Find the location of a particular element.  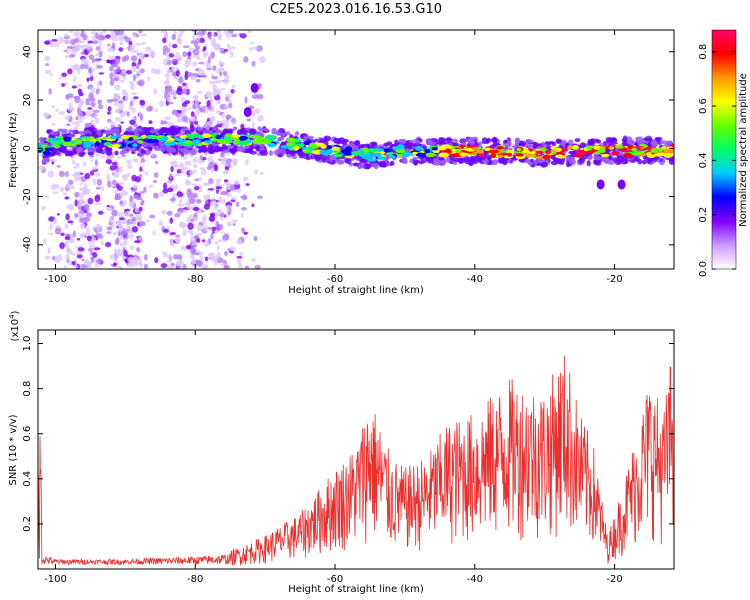

snr-x-tick-label: -80 is located at coordinates (195, 579).